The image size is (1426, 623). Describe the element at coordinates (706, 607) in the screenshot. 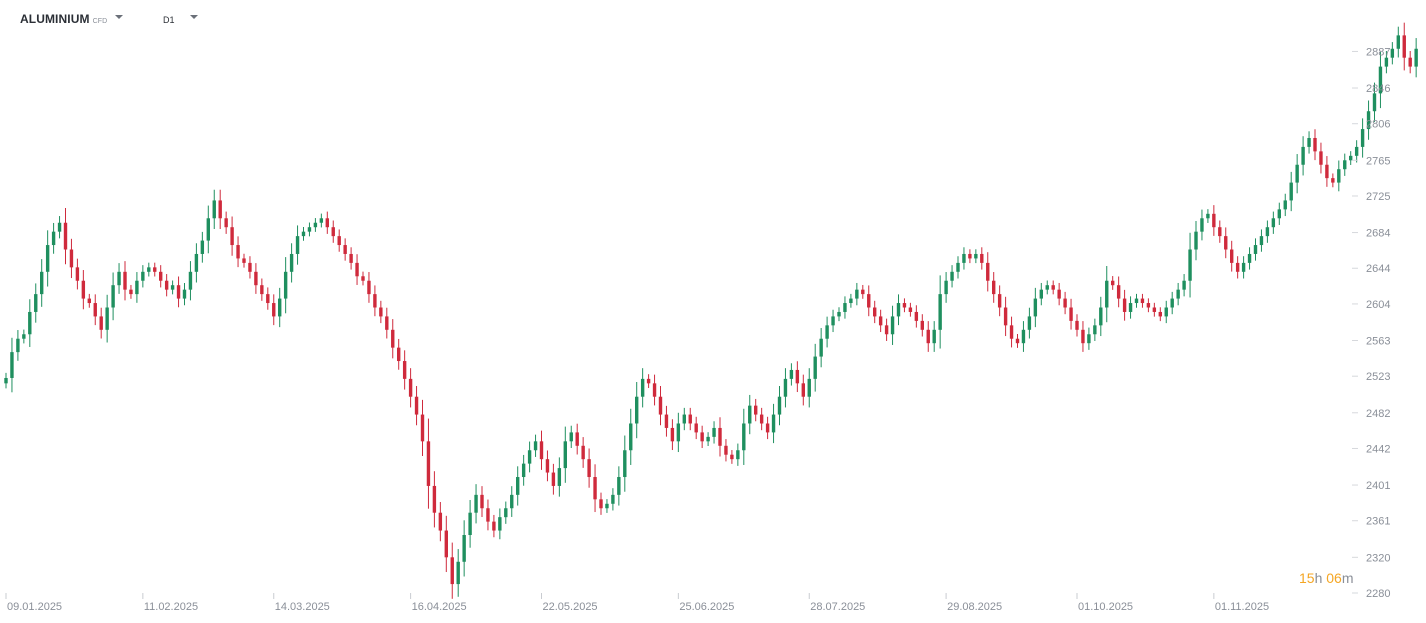

I see `time-tick-label: 25.06.2025` at that location.